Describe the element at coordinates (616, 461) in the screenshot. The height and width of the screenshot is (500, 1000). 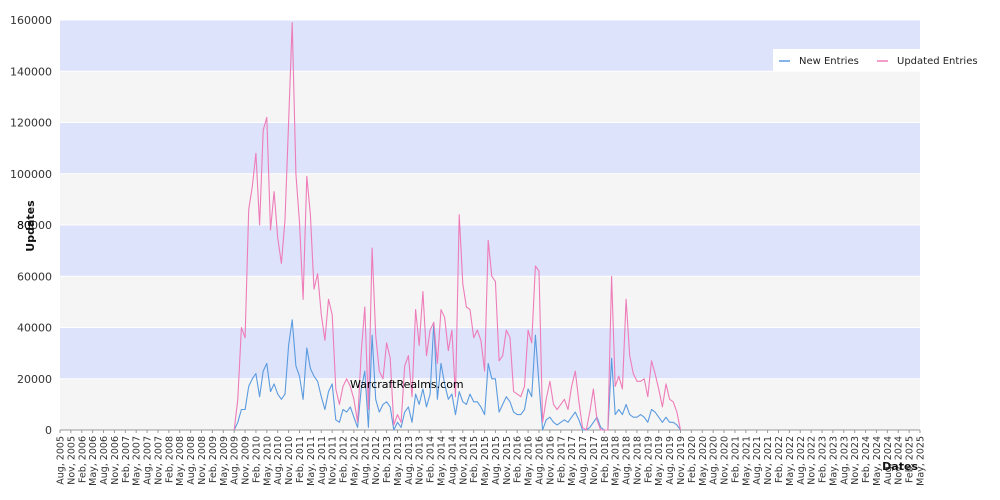
I see `x-tick-label: May, 2018` at that location.